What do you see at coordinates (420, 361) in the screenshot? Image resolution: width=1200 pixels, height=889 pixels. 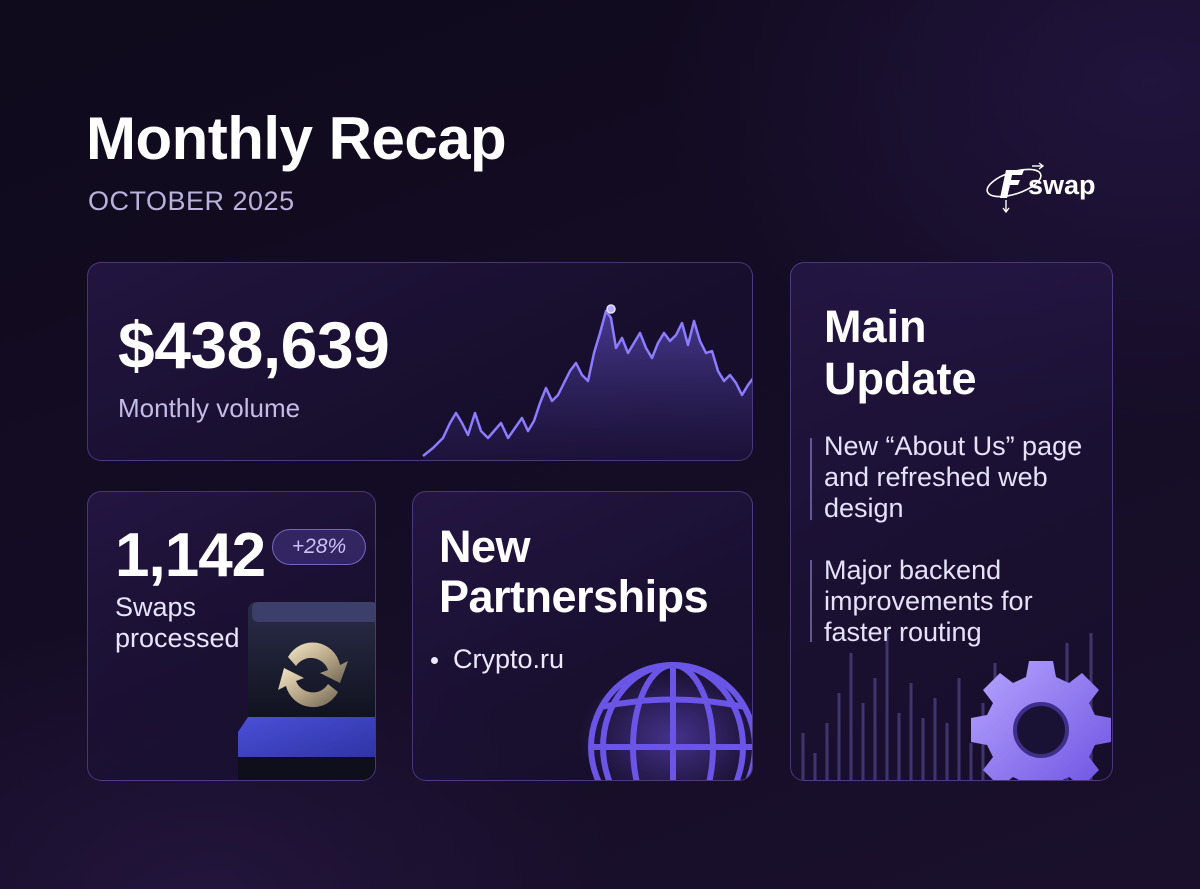 I see `volume-card: $438,639 Monthly volume` at bounding box center [420, 361].